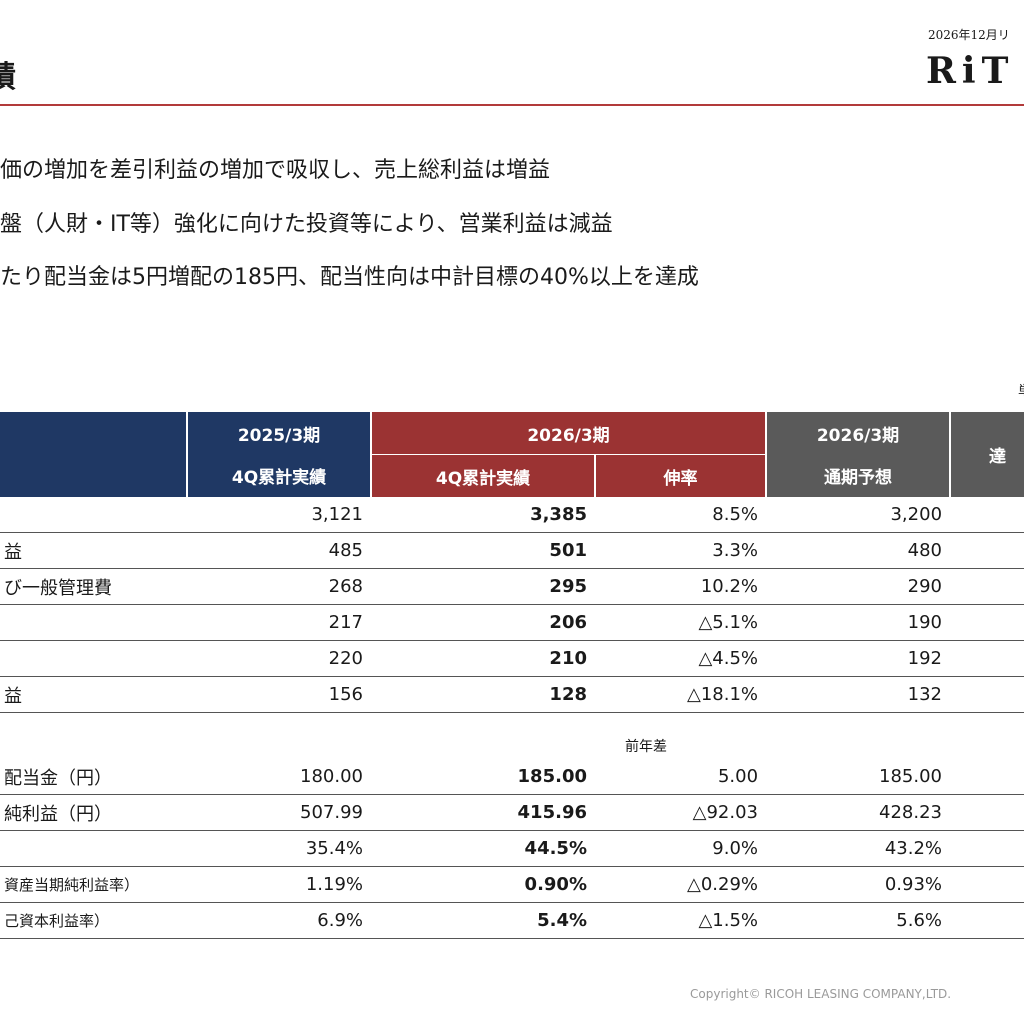 Image resolution: width=1024 pixels, height=1024 pixels. What do you see at coordinates (858, 515) in the screenshot?
I see `forecast-value: 3,200` at bounding box center [858, 515].